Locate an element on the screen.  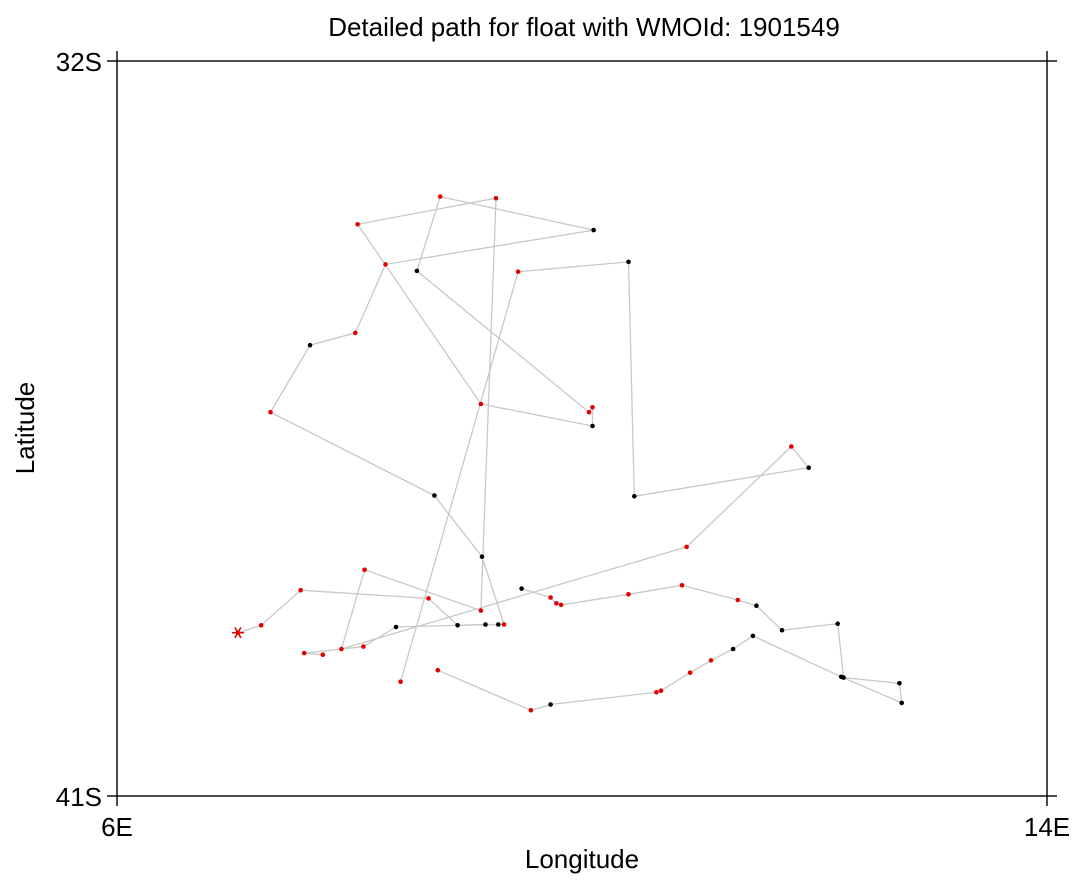
start-marker-group is located at coordinates (237, 633).